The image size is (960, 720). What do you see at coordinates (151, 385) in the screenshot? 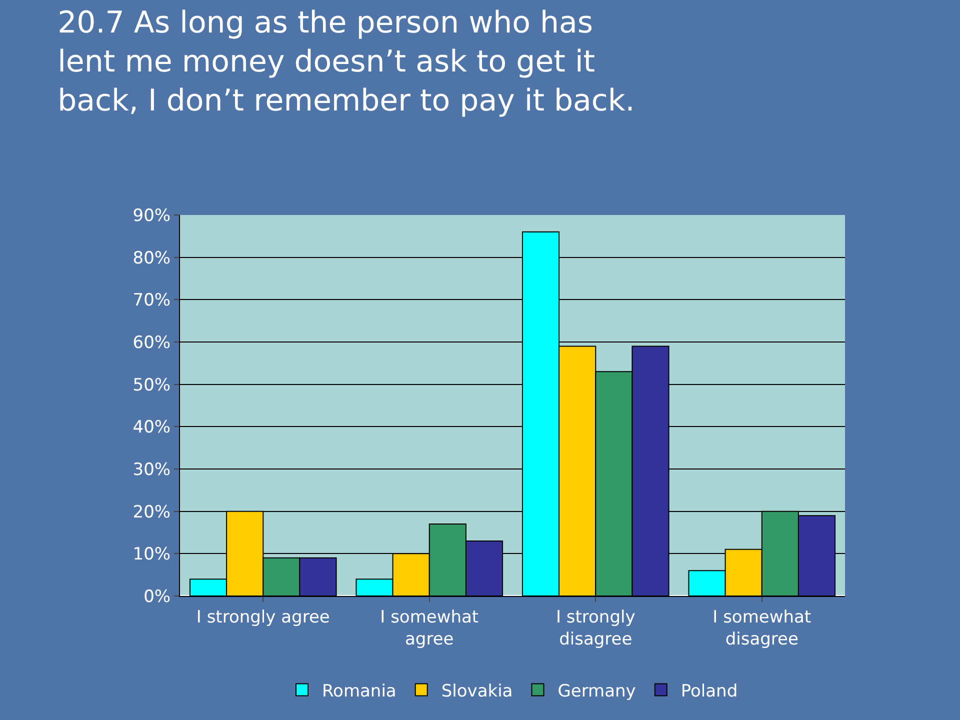
I see `y-tick-label: 50%` at bounding box center [151, 385].